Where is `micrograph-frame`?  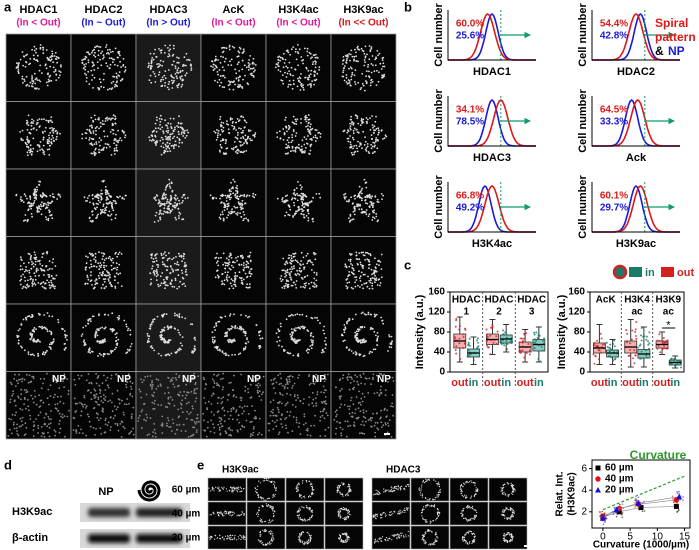 micrograph-frame is located at coordinates (233, 68).